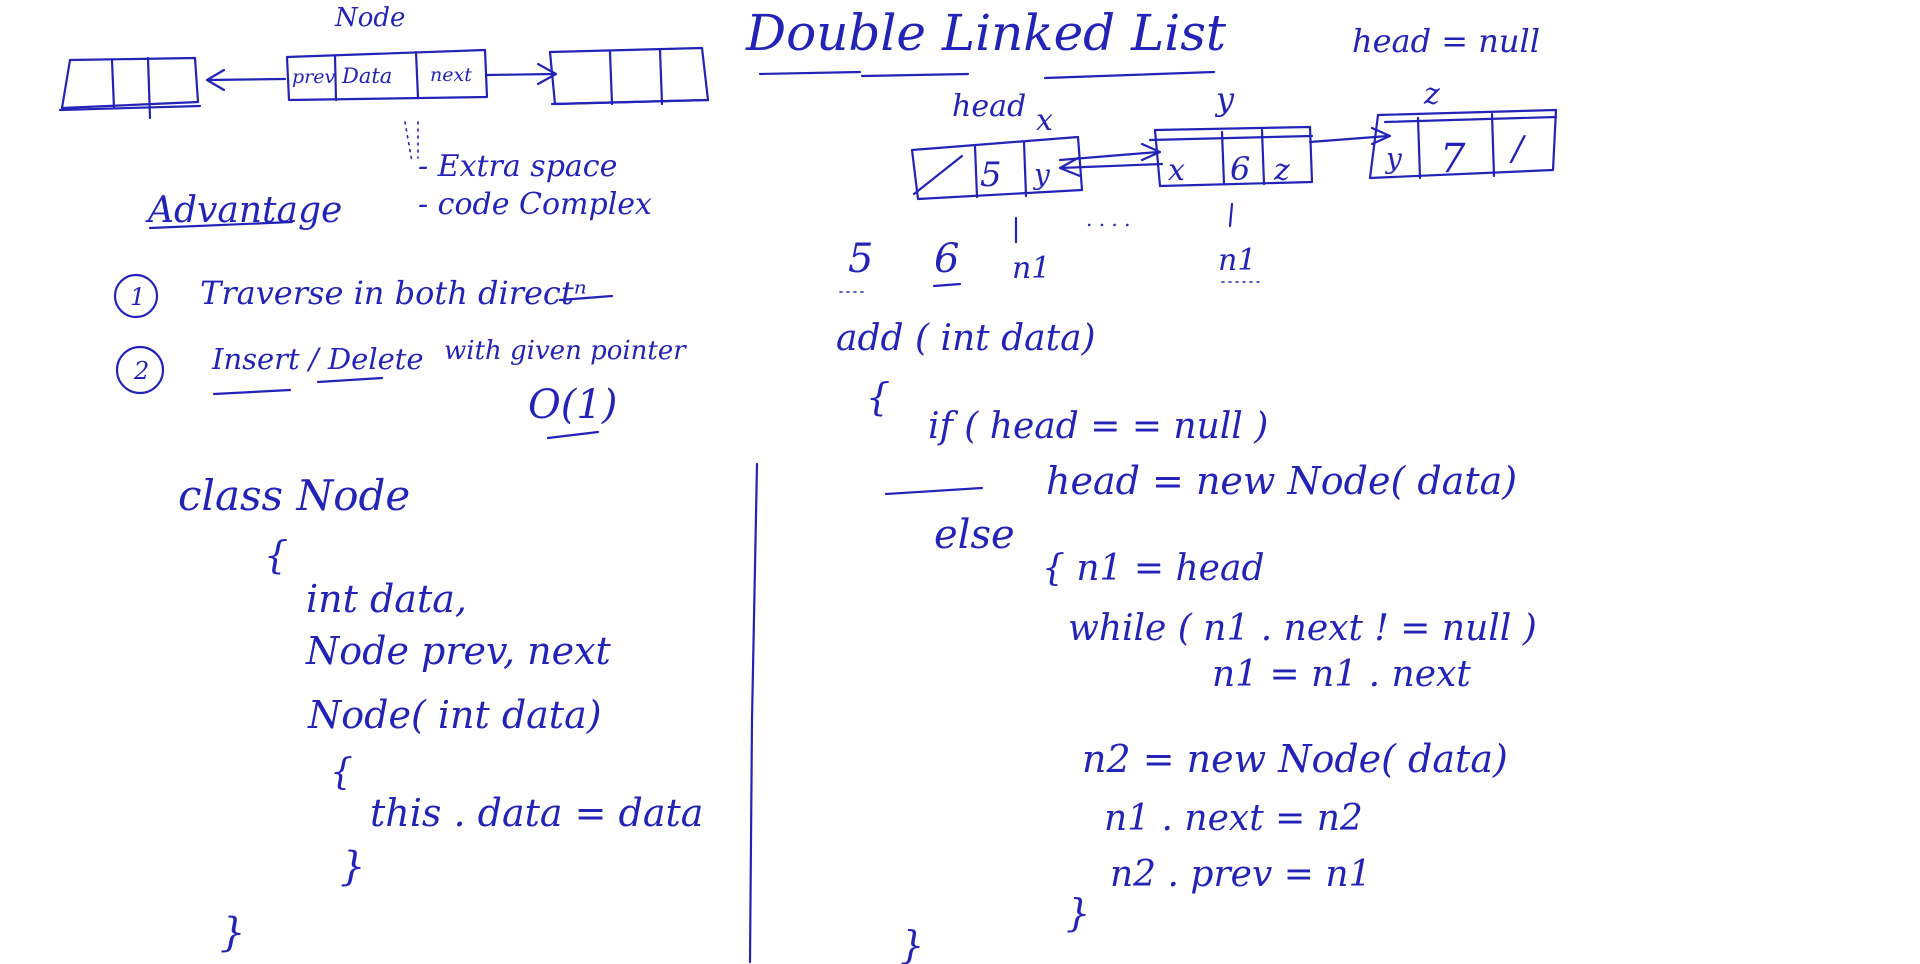 The height and width of the screenshot is (964, 1920). Describe the element at coordinates (246, 80) in the screenshot. I see `prev-arrow` at that location.